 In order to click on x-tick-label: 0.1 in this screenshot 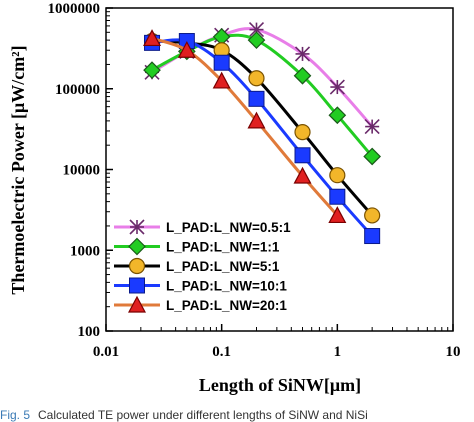, I will do `click(221, 352)`.